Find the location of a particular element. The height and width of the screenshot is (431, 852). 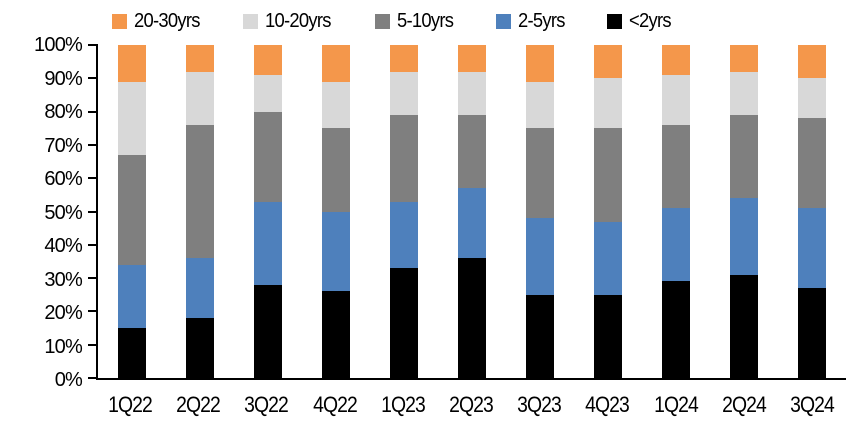

x-axis-label: 1Q22 is located at coordinates (130, 404).